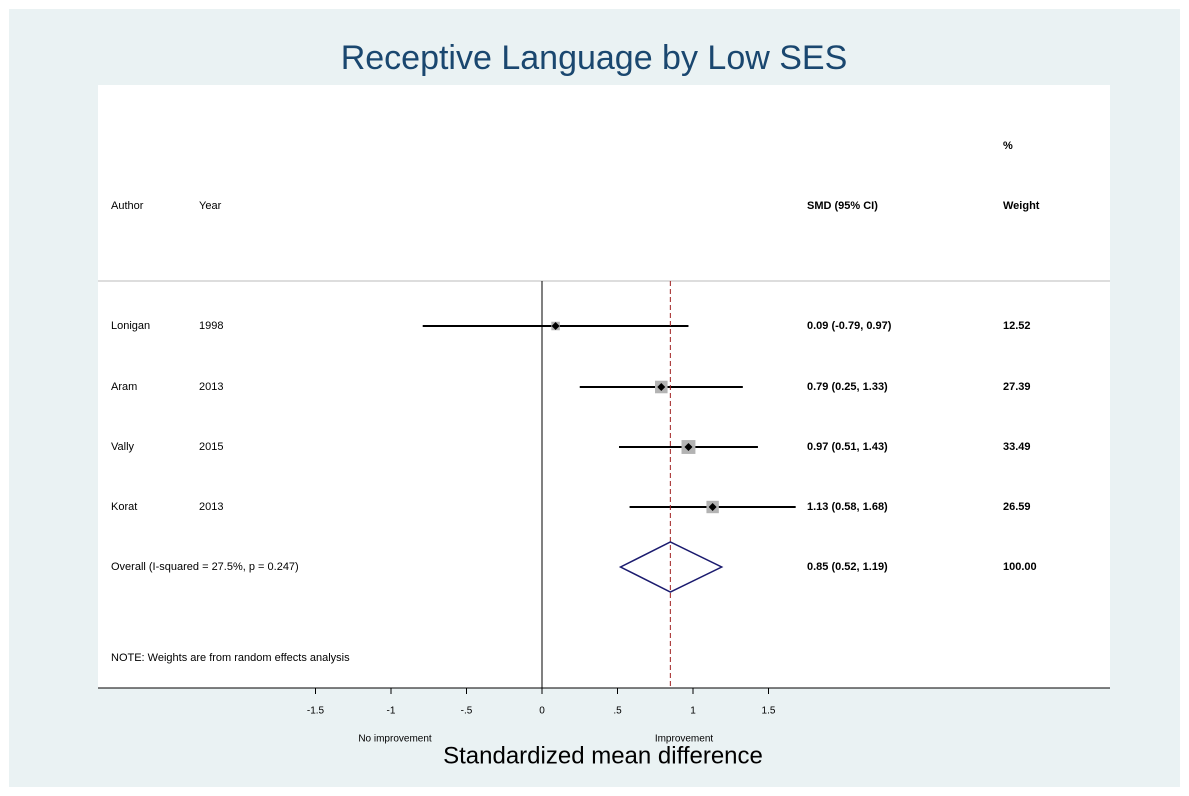  I want to click on year: 1998, so click(211, 326).